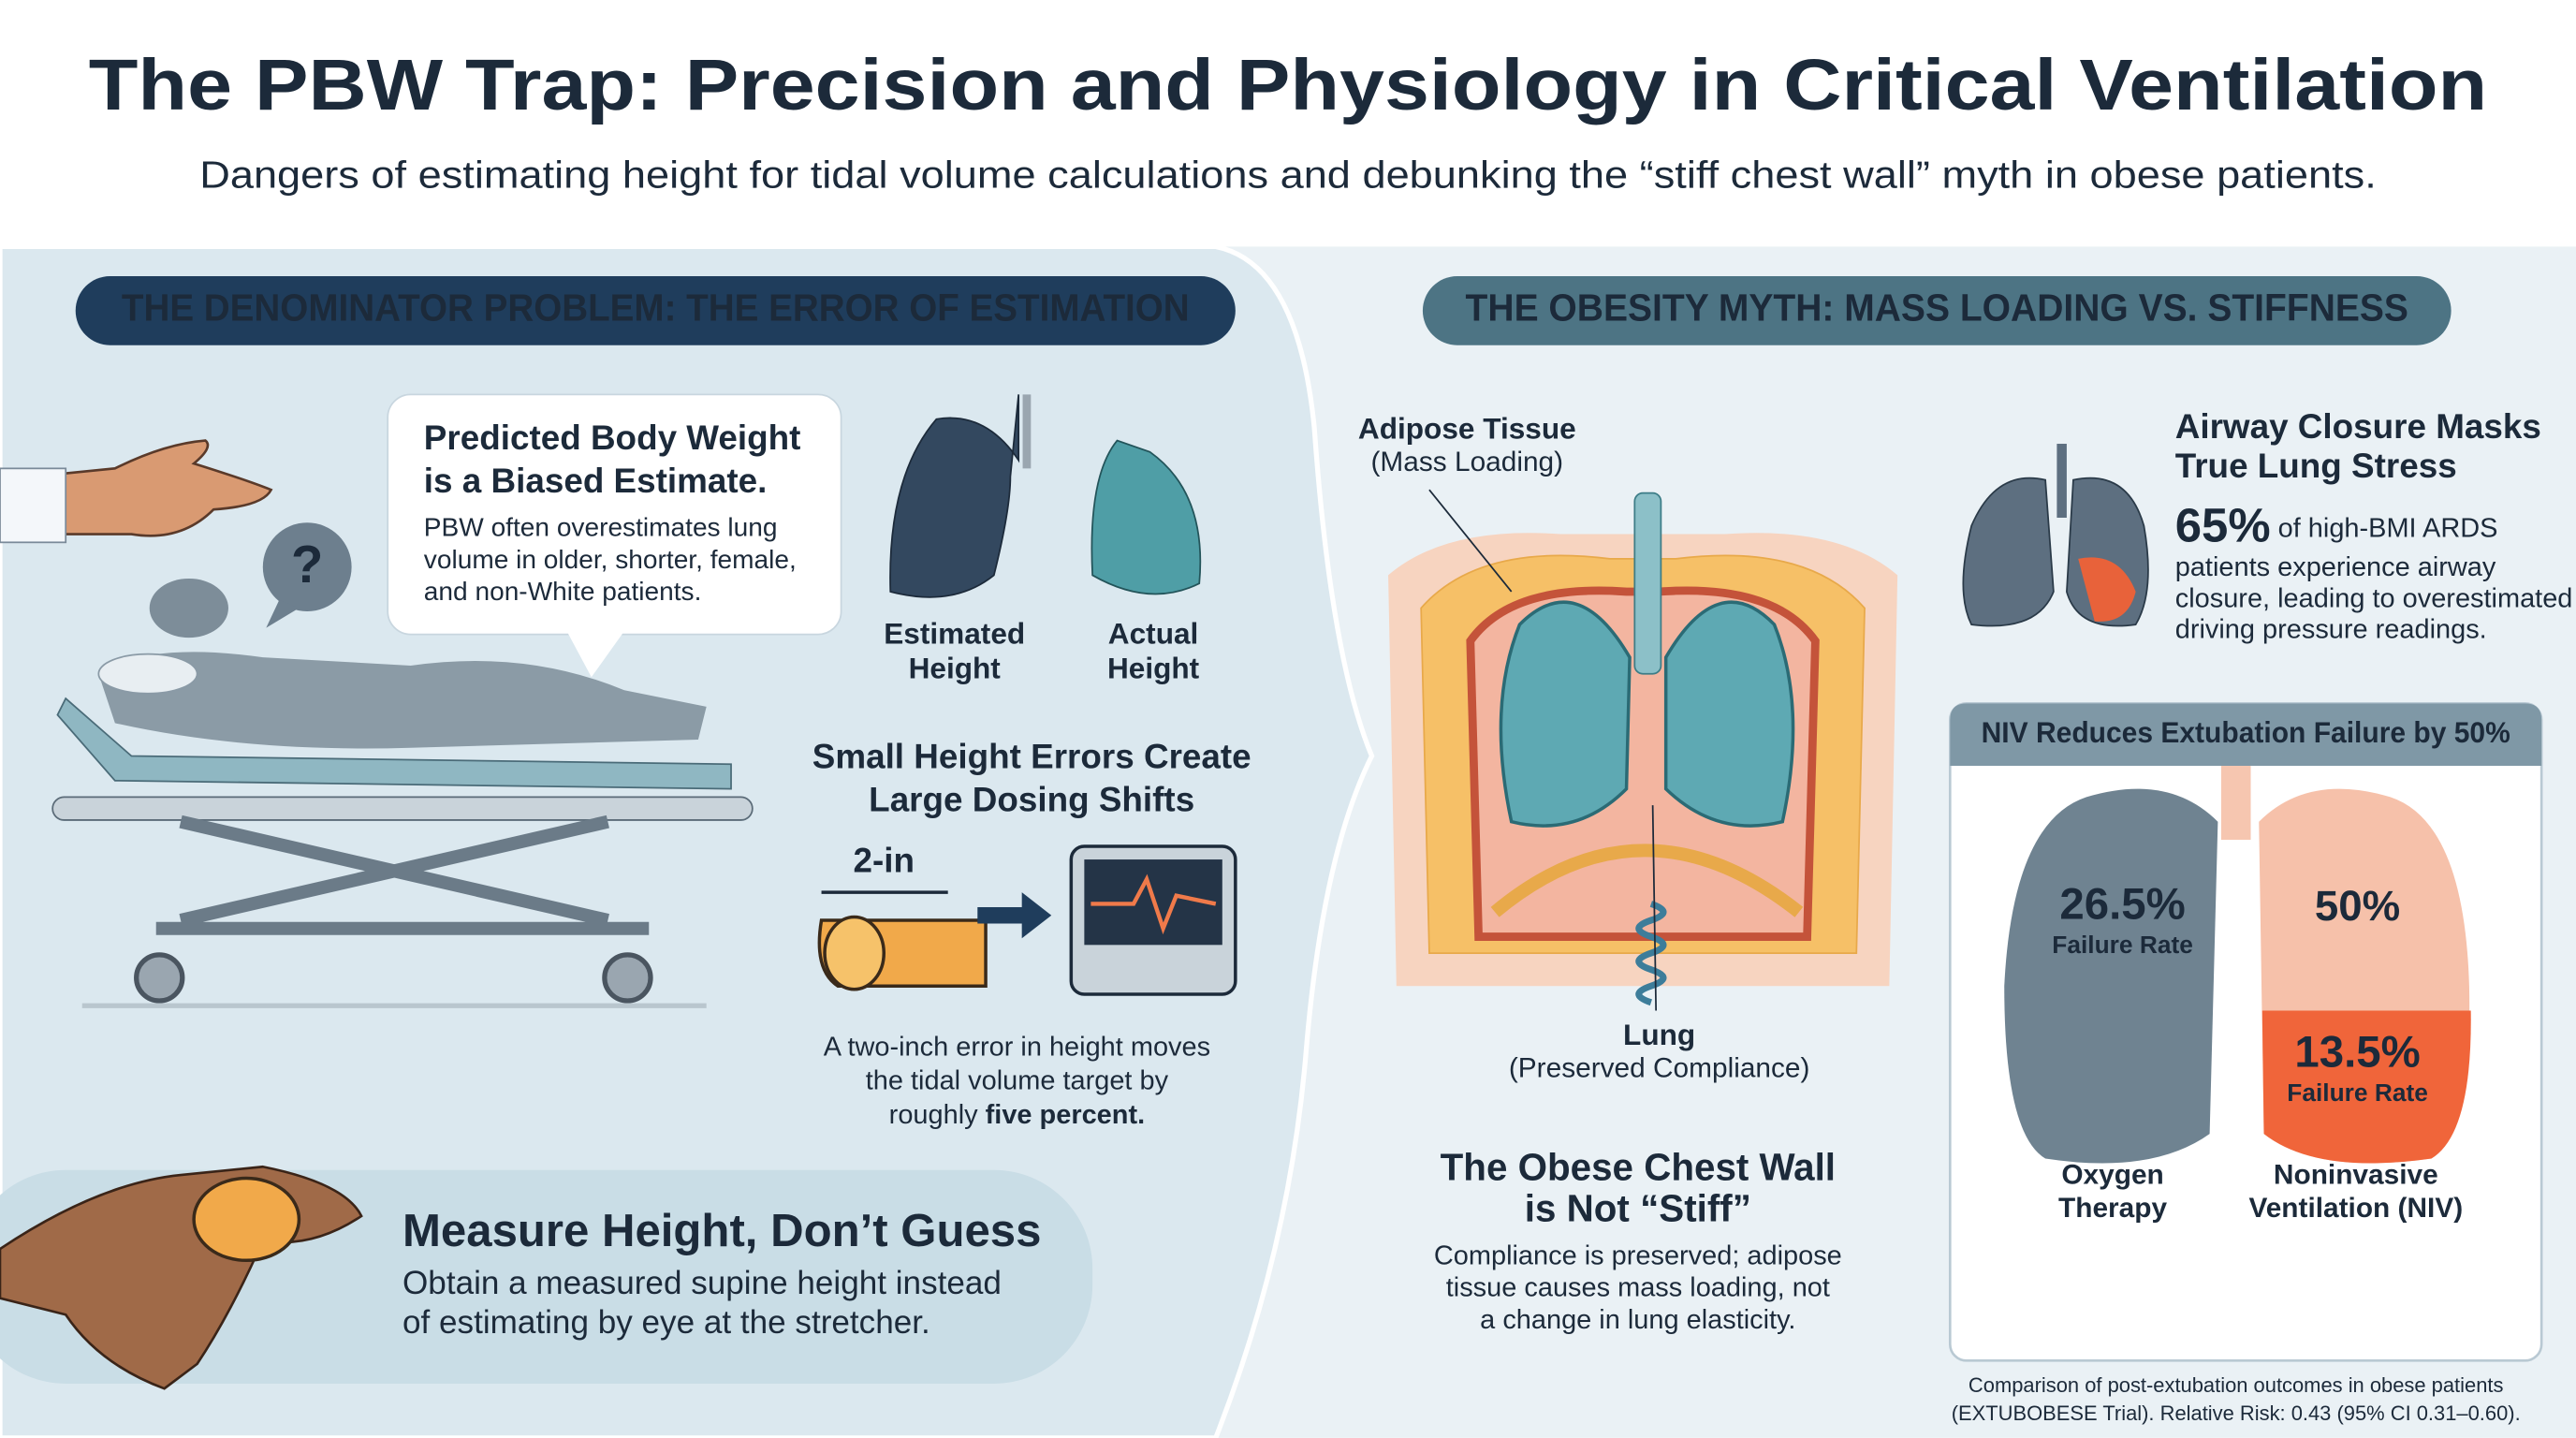 The image size is (2576, 1438). What do you see at coordinates (1729, 714) in the screenshot?
I see `lung-right` at bounding box center [1729, 714].